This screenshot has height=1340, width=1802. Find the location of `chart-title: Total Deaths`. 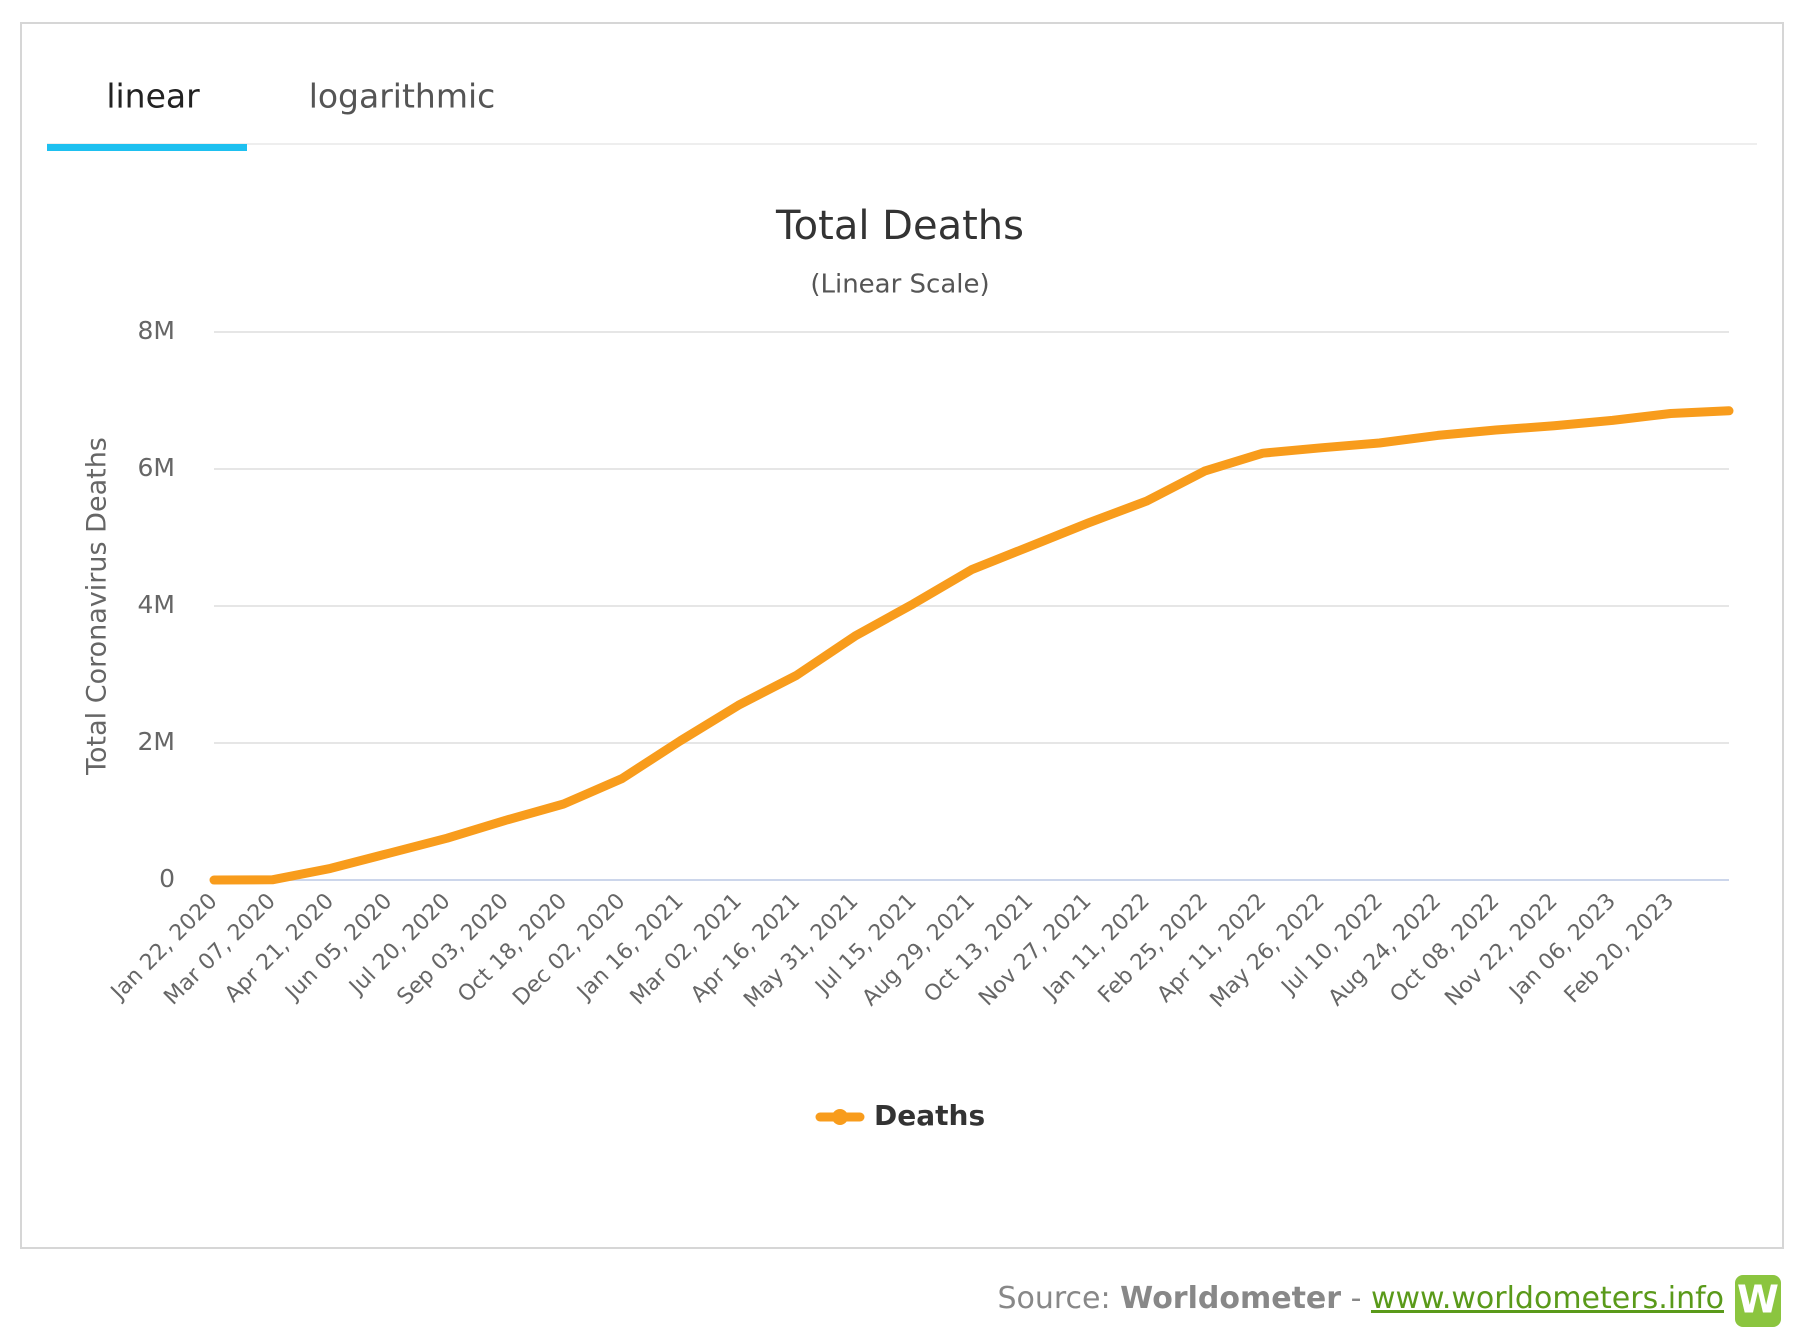

chart-title: Total Deaths is located at coordinates (899, 226).